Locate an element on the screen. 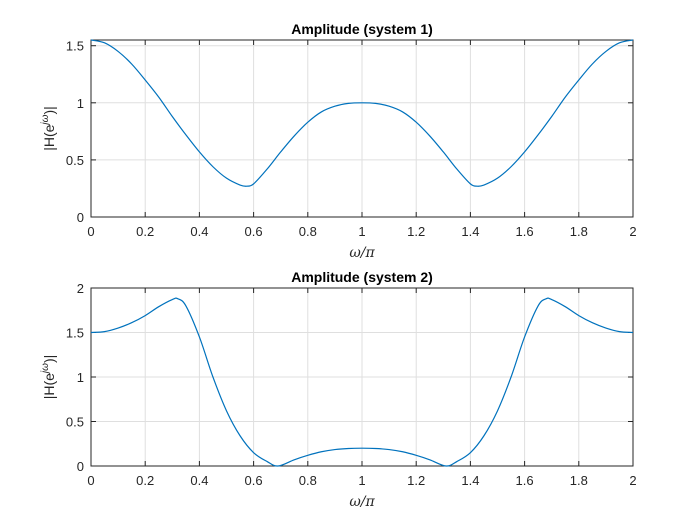  chart-title: Amplitude (system 2) is located at coordinates (362, 277).